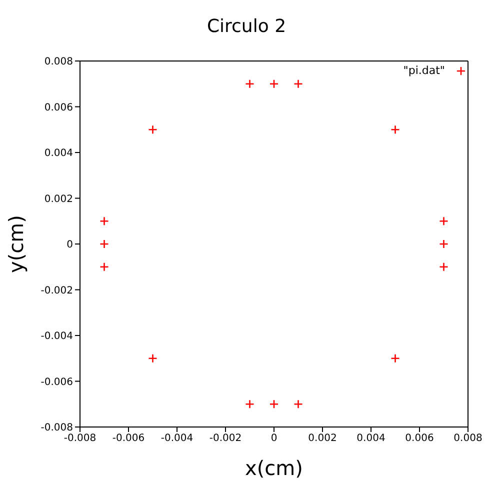  Describe the element at coordinates (424, 70) in the screenshot. I see `legend-label: "pi.dat"` at that location.